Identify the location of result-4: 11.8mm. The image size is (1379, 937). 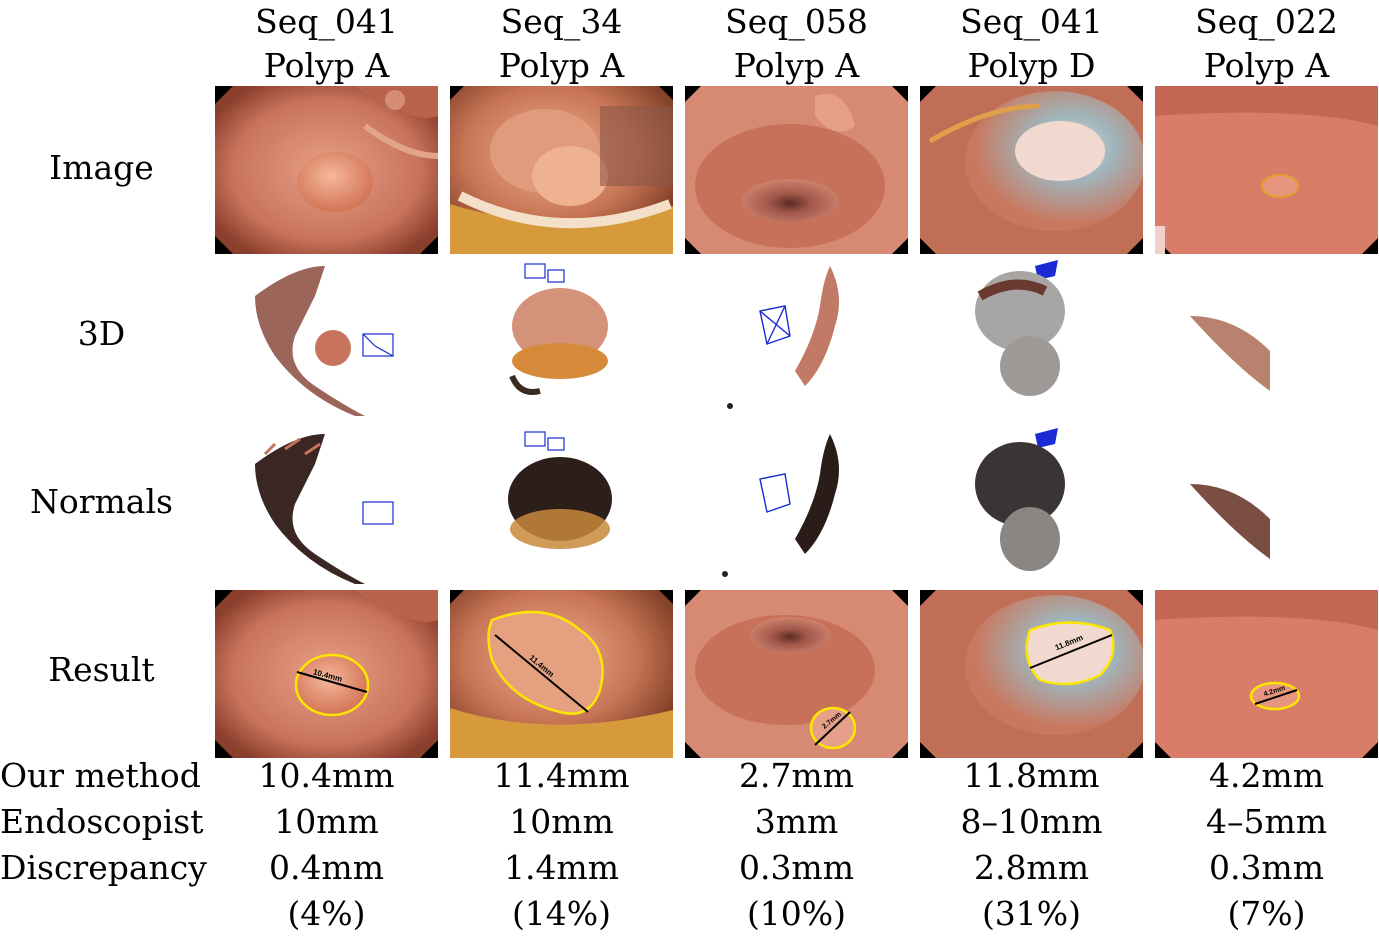
(1031, 674).